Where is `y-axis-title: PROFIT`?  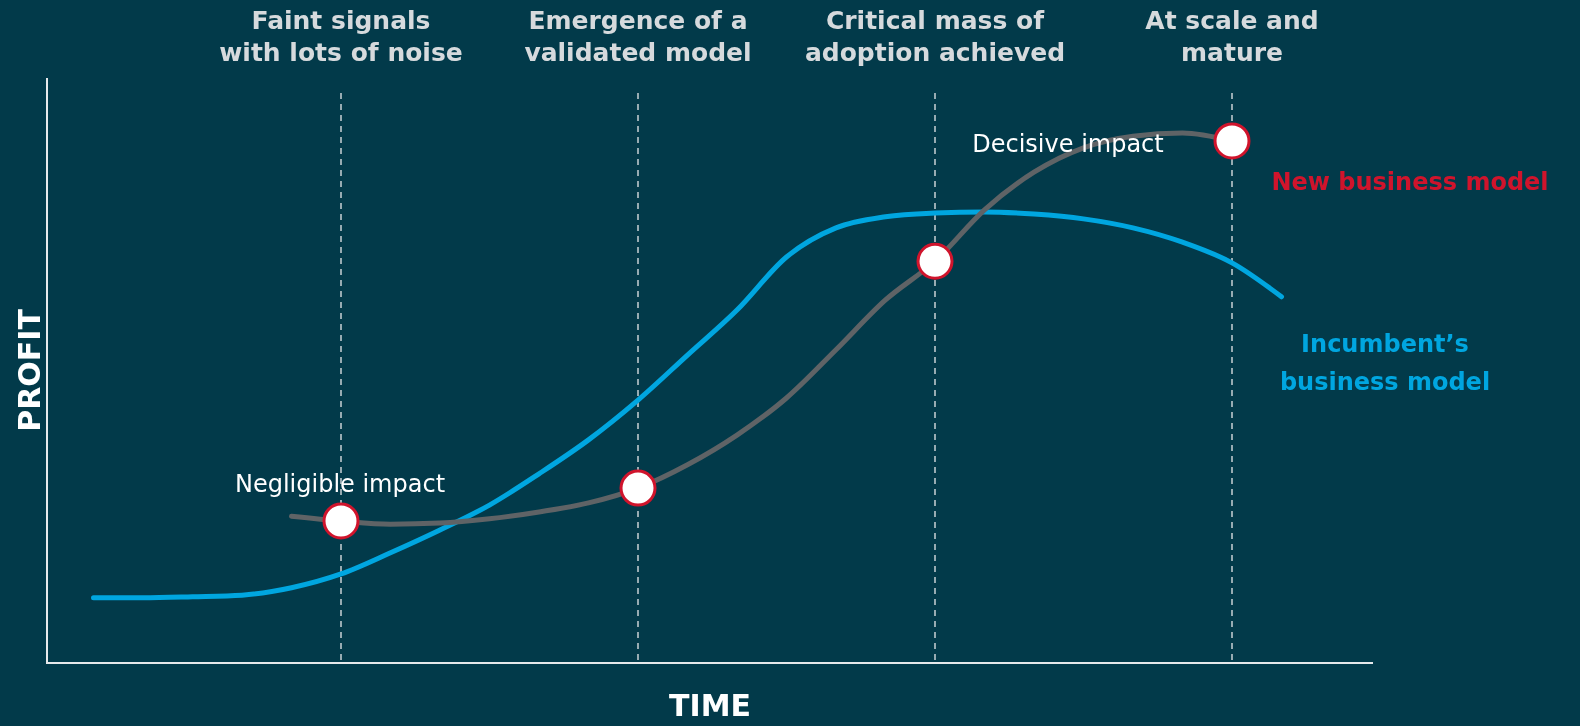 y-axis-title: PROFIT is located at coordinates (29, 370).